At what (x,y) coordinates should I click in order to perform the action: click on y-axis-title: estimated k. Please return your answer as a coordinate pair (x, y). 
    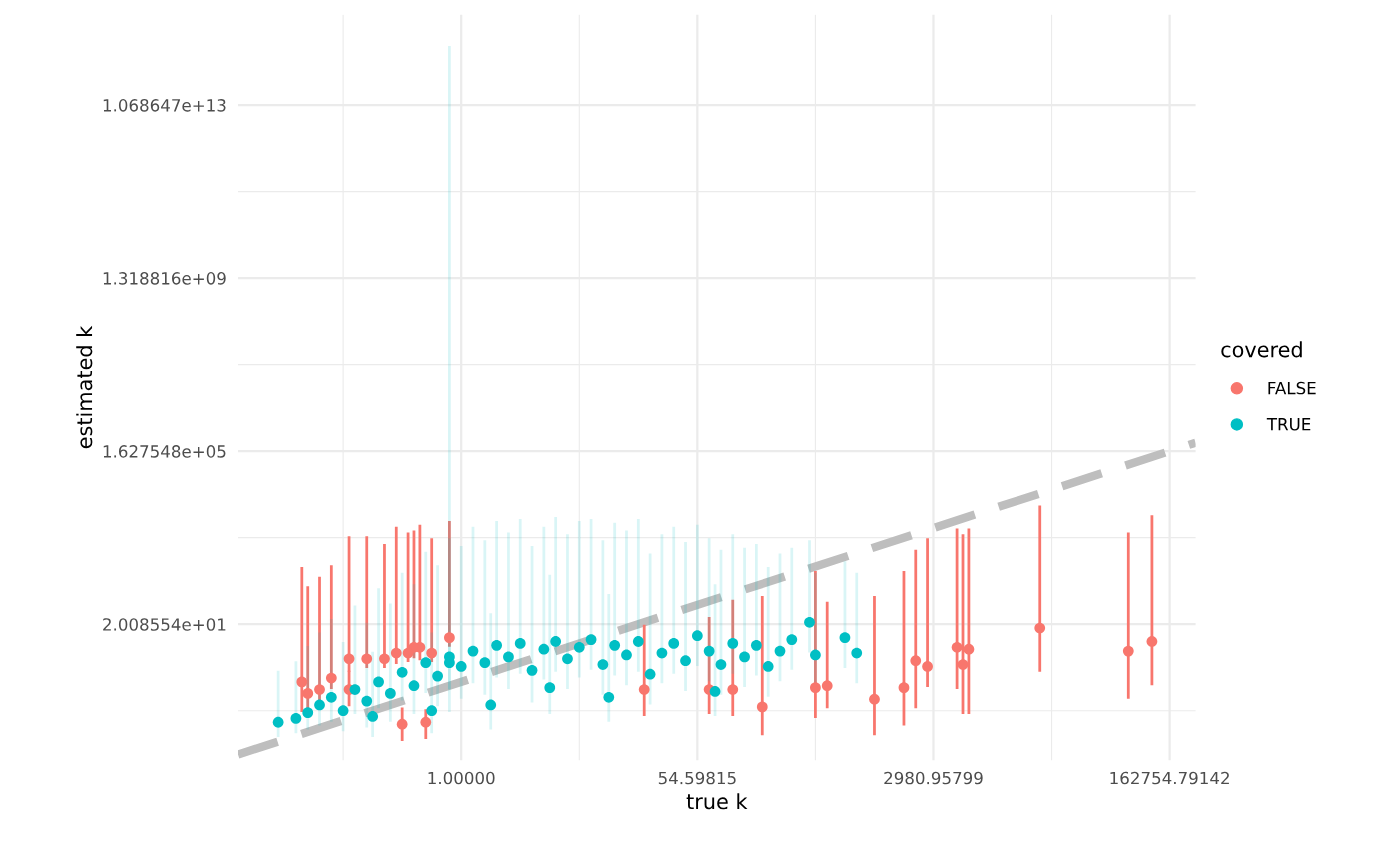
    Looking at the image, I should click on (84, 387).